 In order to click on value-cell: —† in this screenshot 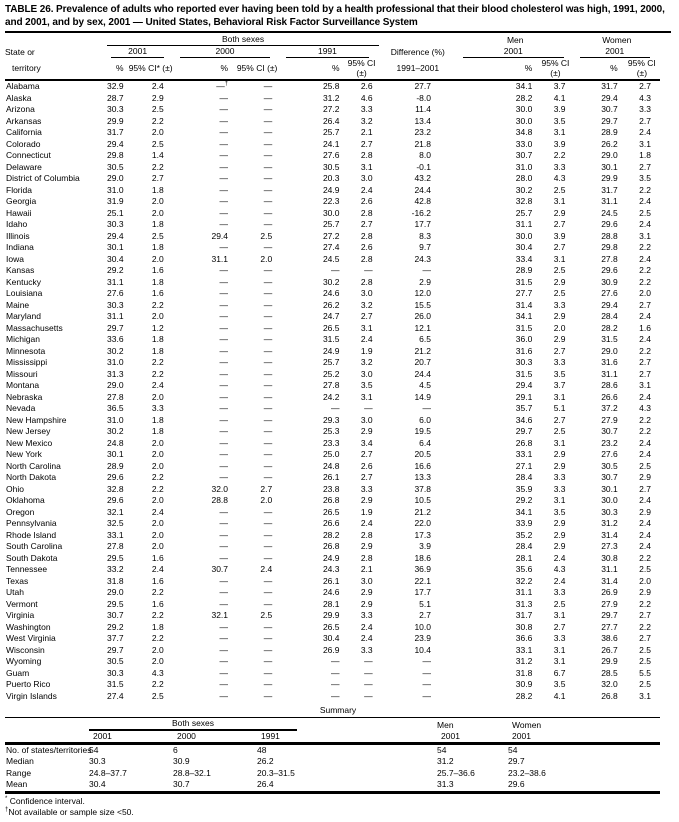, I will do `click(222, 86)`.